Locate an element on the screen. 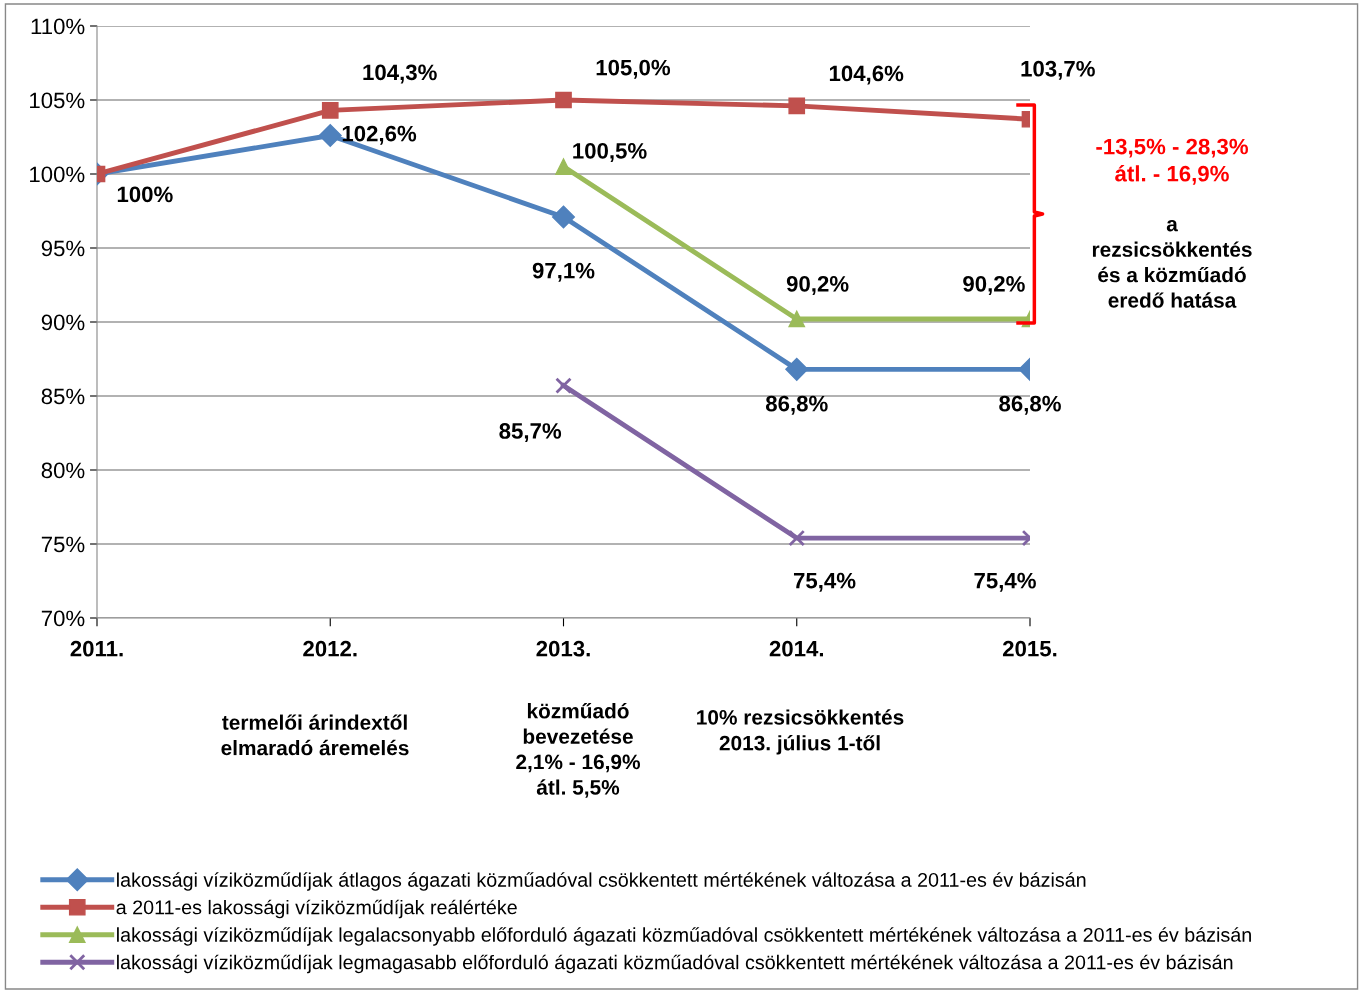 The image size is (1363, 991). legend-label: a 2011-es lakossági víziközműdíjak reálértéke is located at coordinates (316, 909).